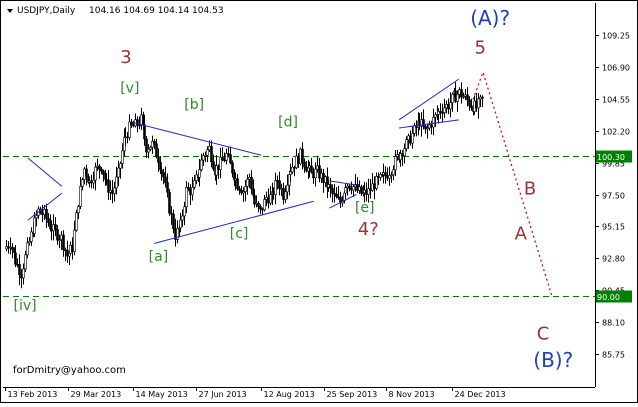 The width and height of the screenshot is (638, 407). I want to click on y-tick-label: 104.55, so click(616, 100).